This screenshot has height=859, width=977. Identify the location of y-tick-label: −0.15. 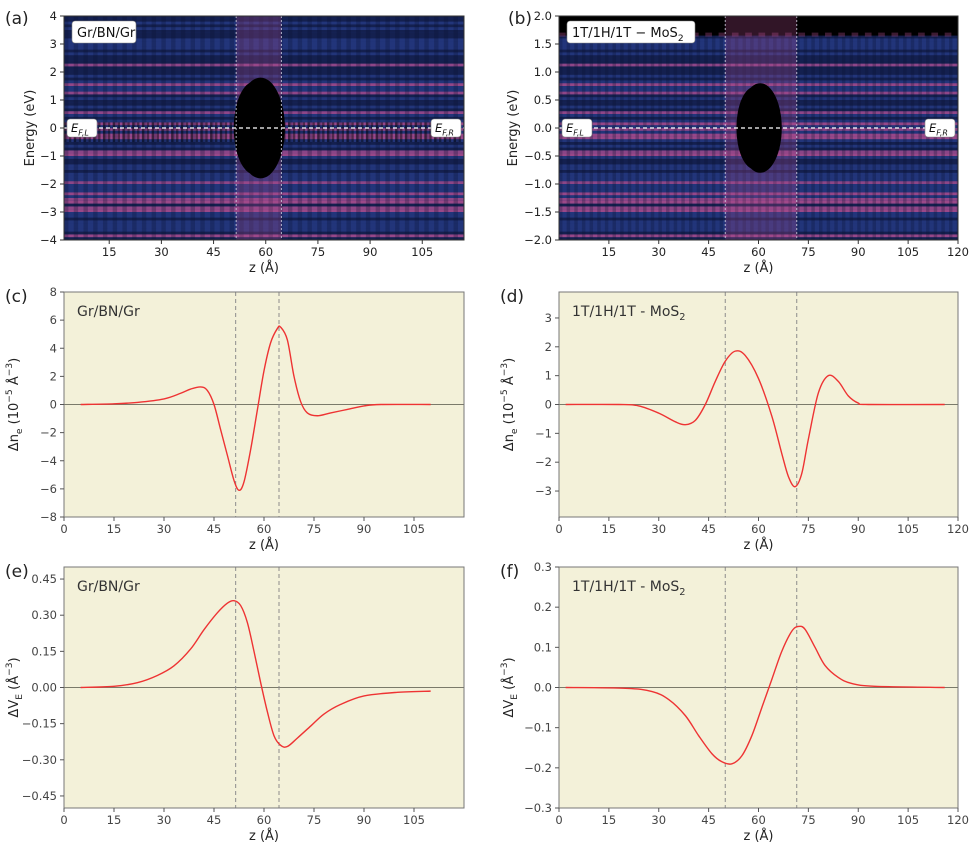
(39, 724).